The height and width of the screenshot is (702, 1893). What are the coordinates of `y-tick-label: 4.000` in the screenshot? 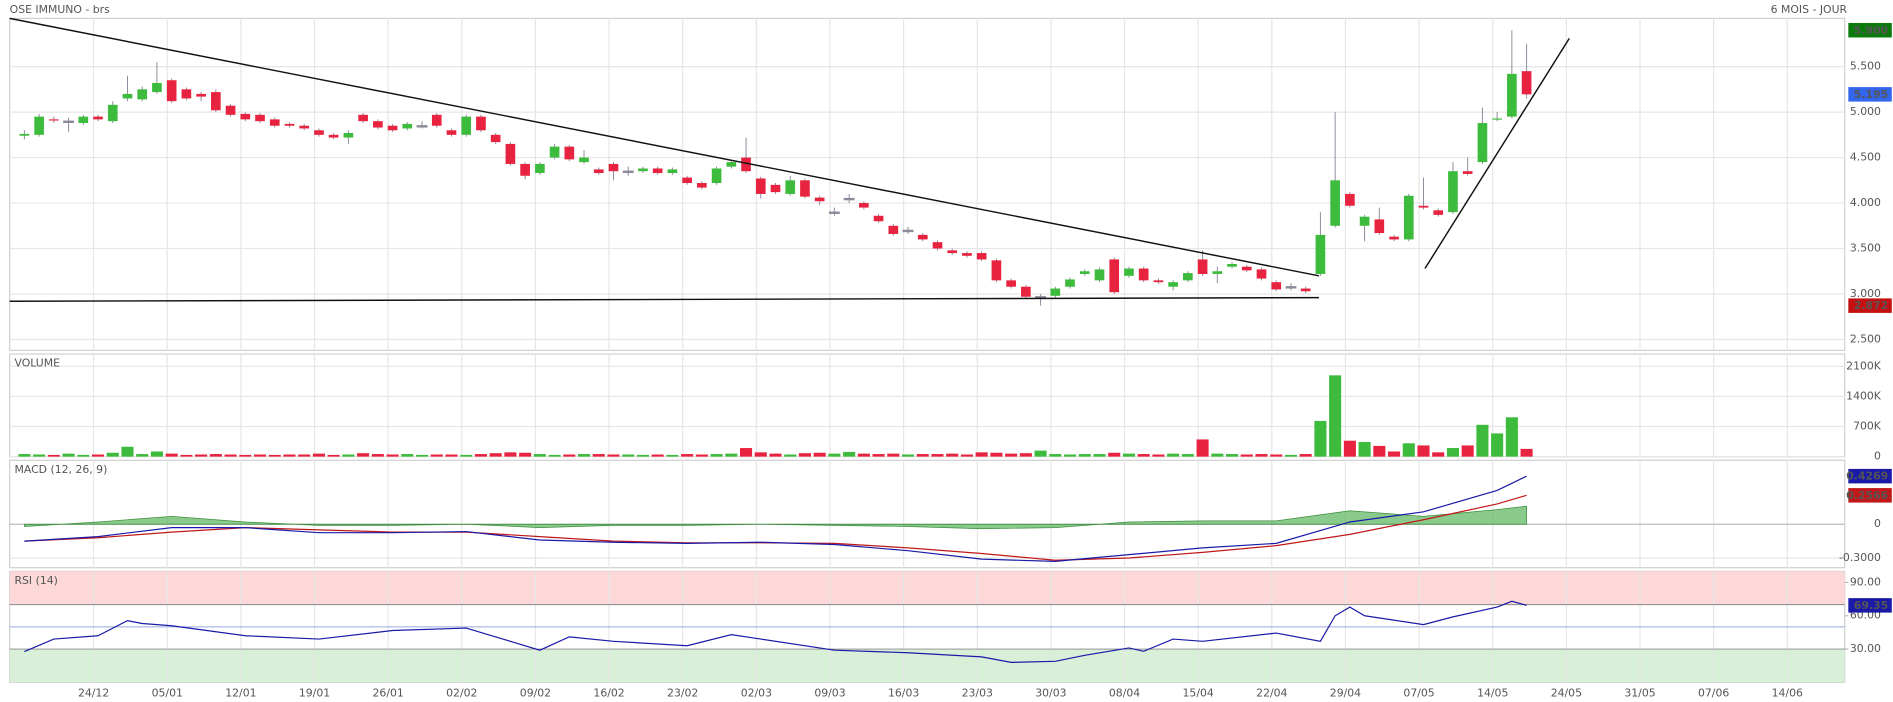 It's located at (1865, 202).